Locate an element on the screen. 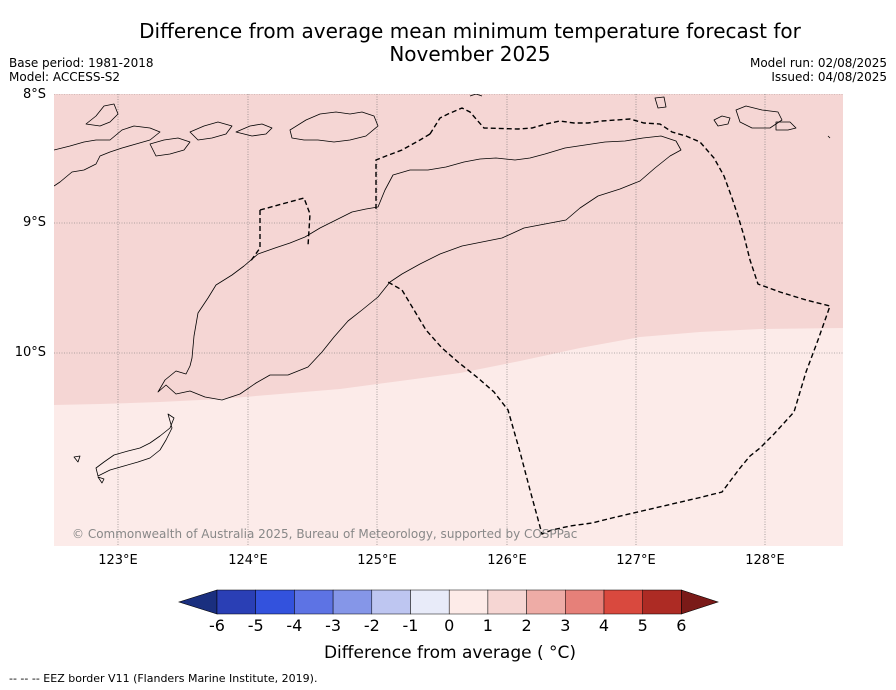  colorbar-tick: 6 is located at coordinates (681, 625).